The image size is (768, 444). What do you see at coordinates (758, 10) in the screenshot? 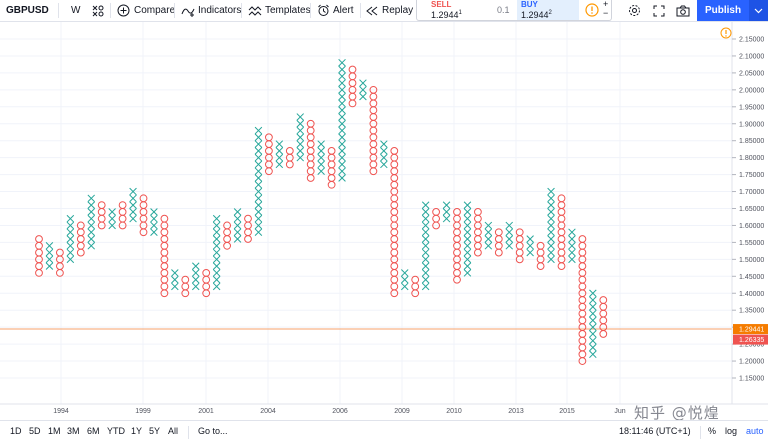
I see `publish-menu-button` at bounding box center [758, 10].